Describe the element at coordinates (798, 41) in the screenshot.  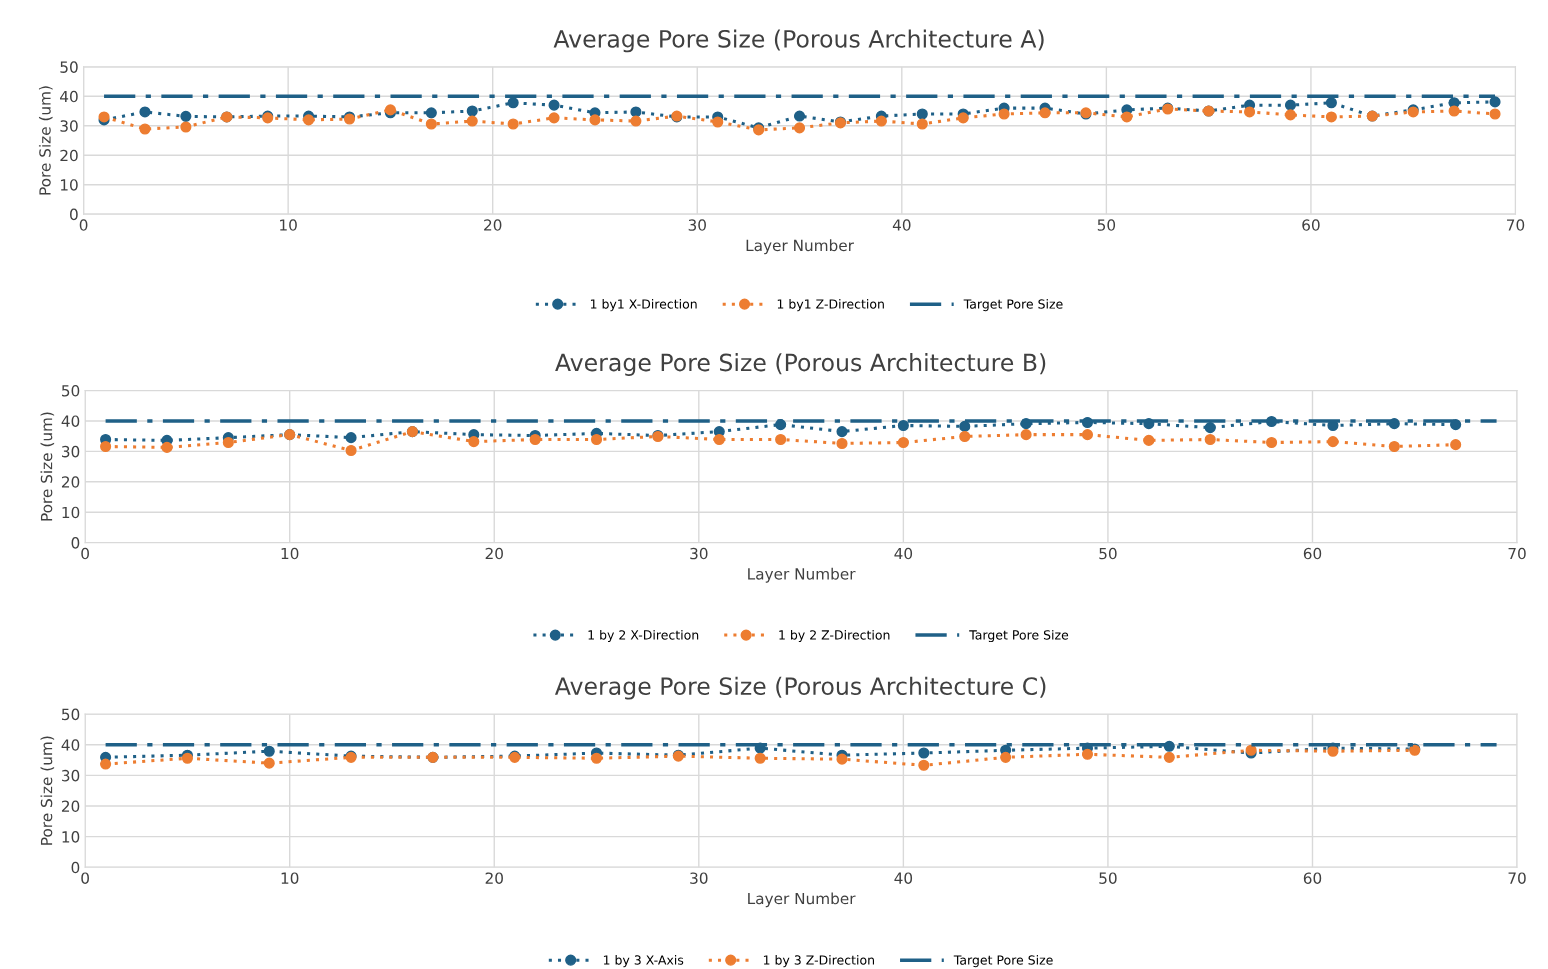
I see `chart-title: Average Pore Size (Porous Architecture A)` at that location.